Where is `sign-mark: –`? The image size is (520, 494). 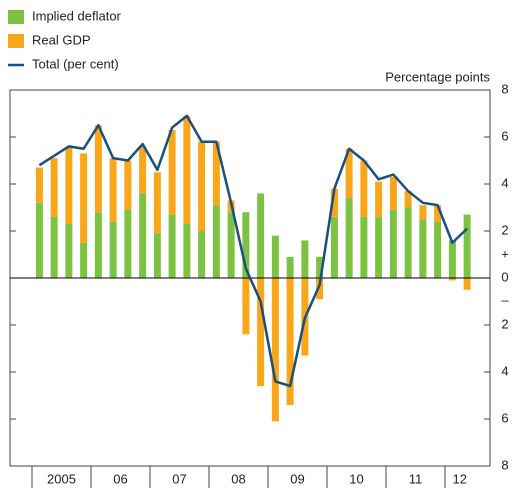
sign-mark: – is located at coordinates (505, 299).